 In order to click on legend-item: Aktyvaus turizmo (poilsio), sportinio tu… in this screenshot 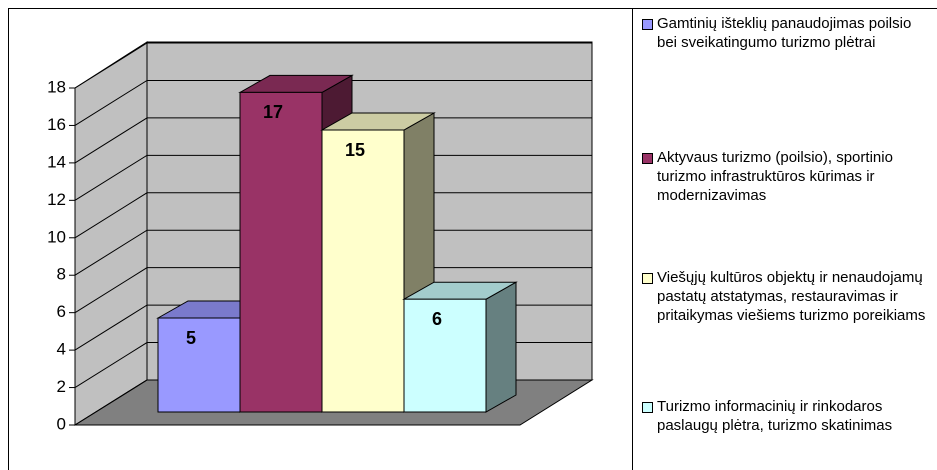, I will do `click(786, 176)`.